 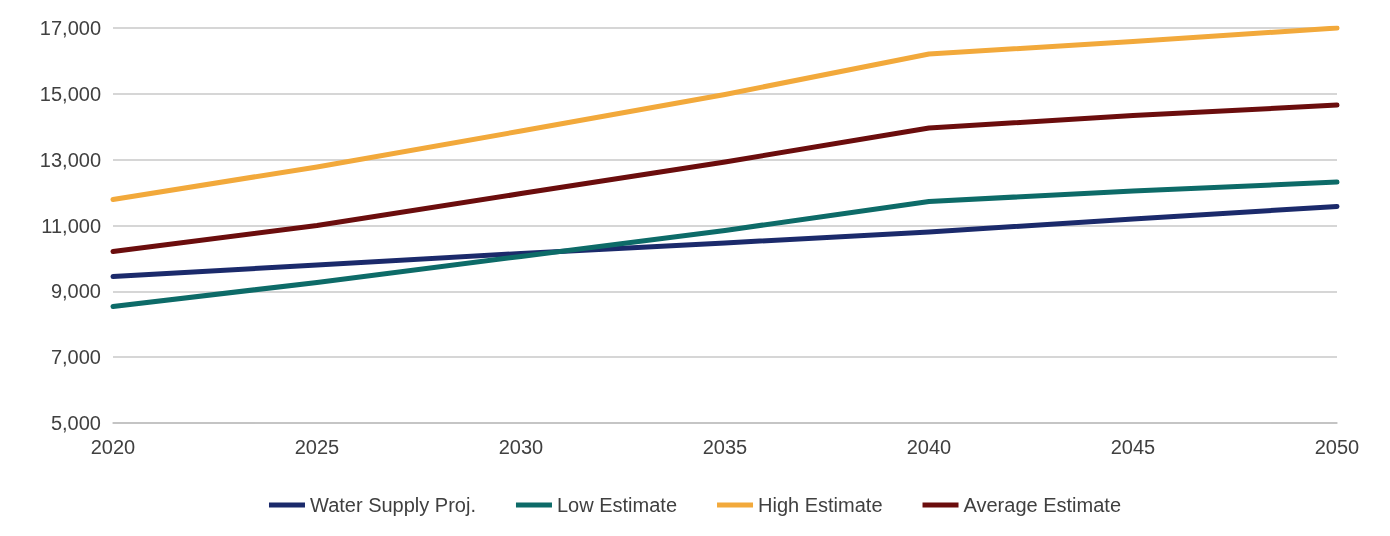 I want to click on legend-label: High Estimate, so click(x=820, y=505).